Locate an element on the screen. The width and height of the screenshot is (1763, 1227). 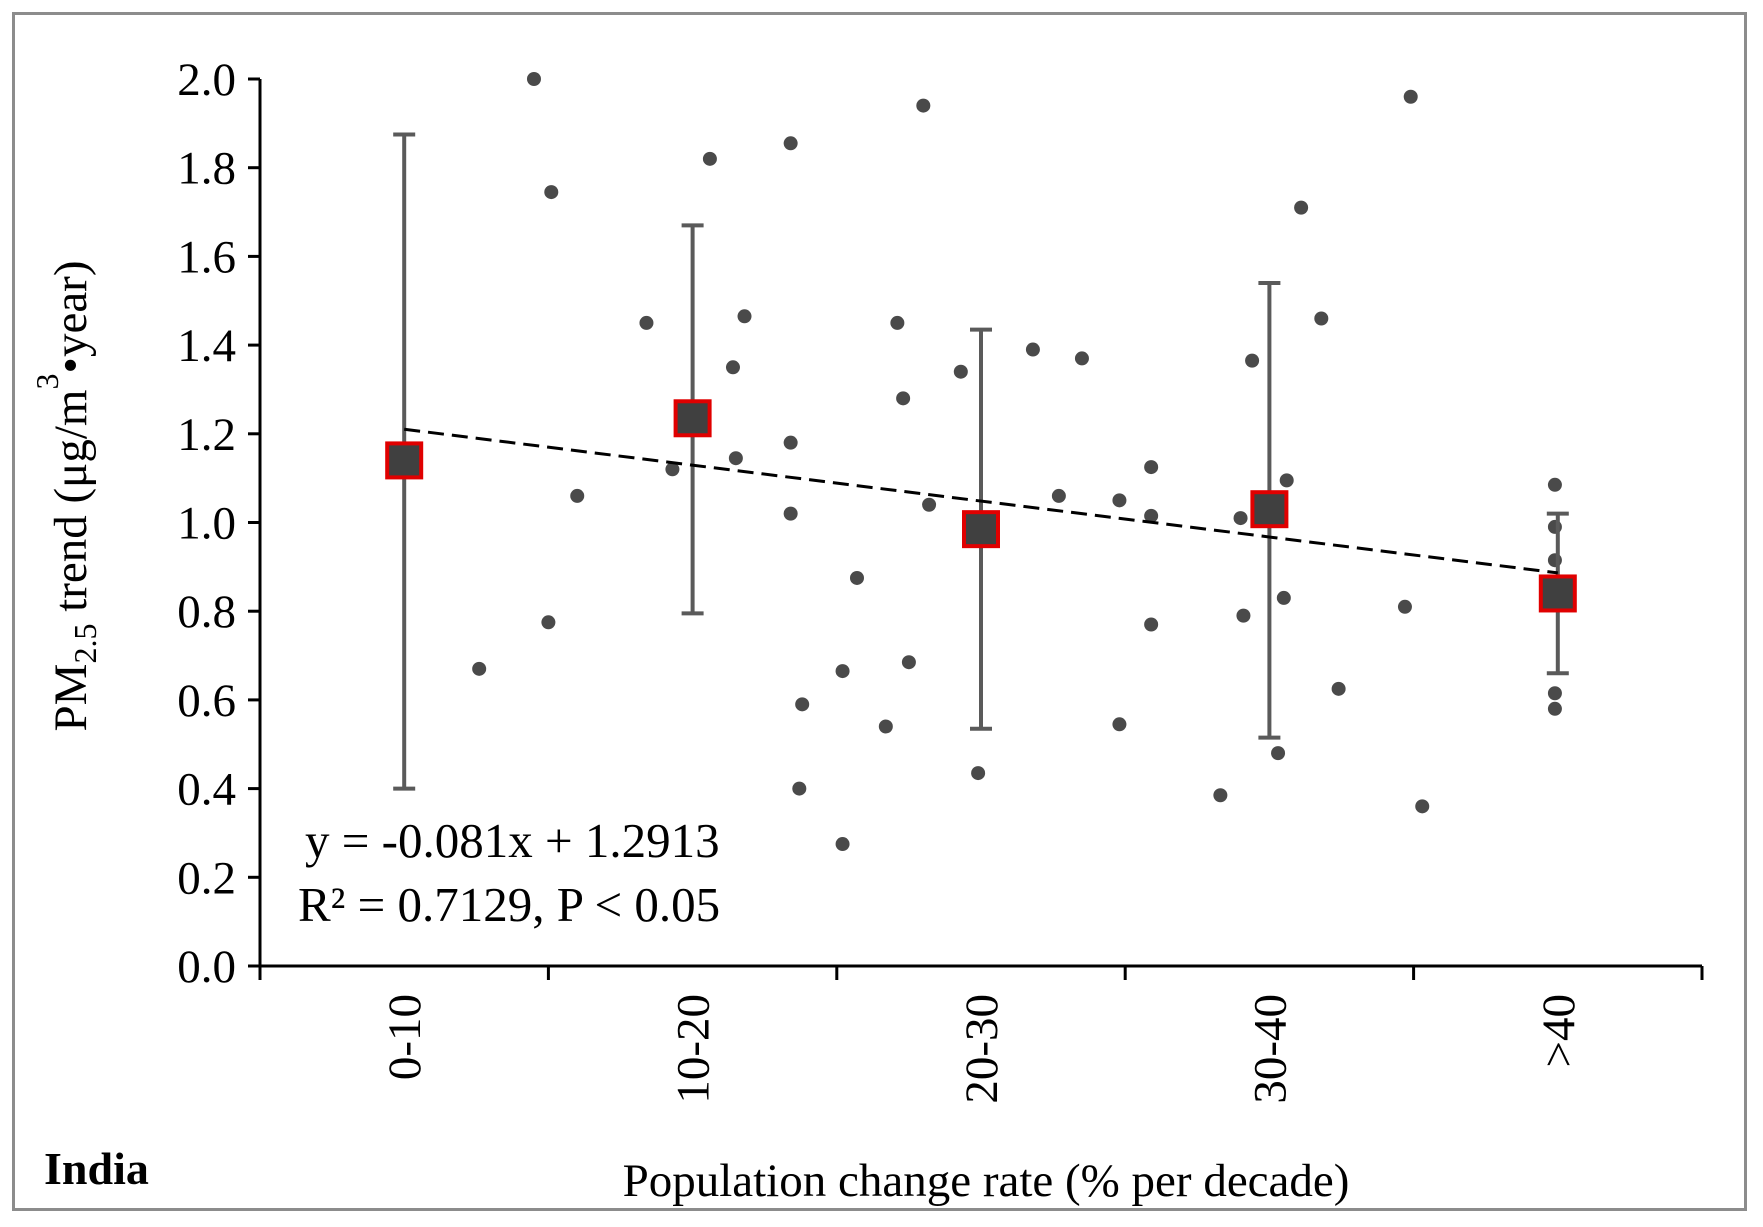
y-tick-label: 0.8 is located at coordinates (206, 612).